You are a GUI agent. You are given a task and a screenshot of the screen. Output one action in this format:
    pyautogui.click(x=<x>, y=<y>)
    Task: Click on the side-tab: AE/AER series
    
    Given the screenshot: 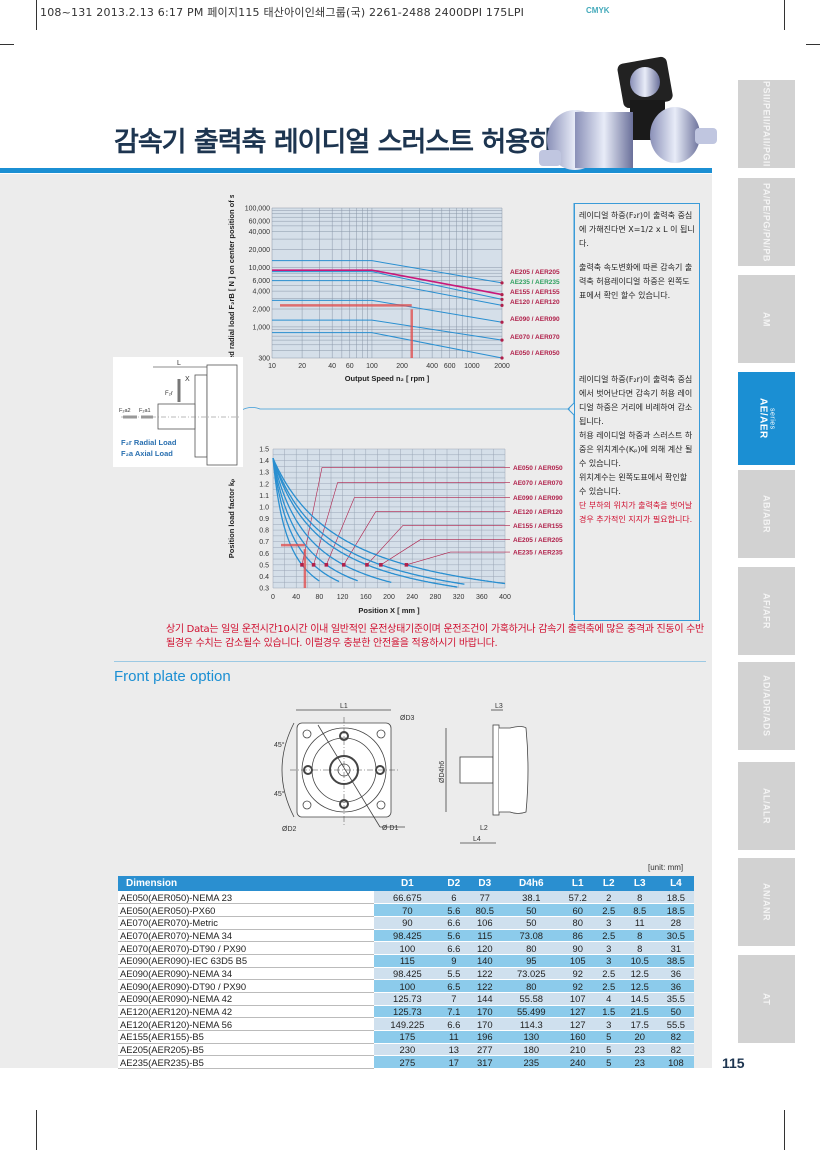 What is the action you would take?
    pyautogui.click(x=766, y=418)
    